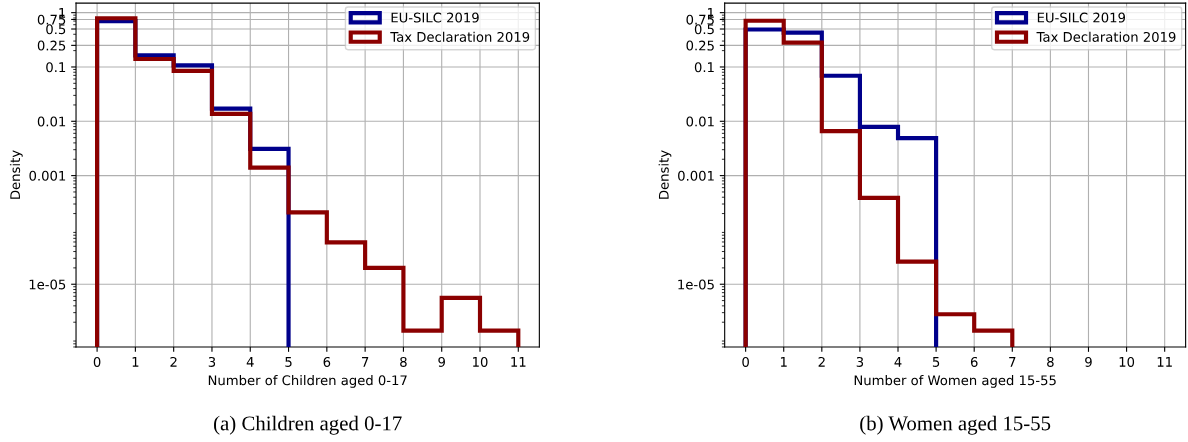 Image resolution: width=1188 pixels, height=442 pixels. Describe the element at coordinates (955, 381) in the screenshot. I see `x-axis-title: Number of Women aged 15-55` at that location.